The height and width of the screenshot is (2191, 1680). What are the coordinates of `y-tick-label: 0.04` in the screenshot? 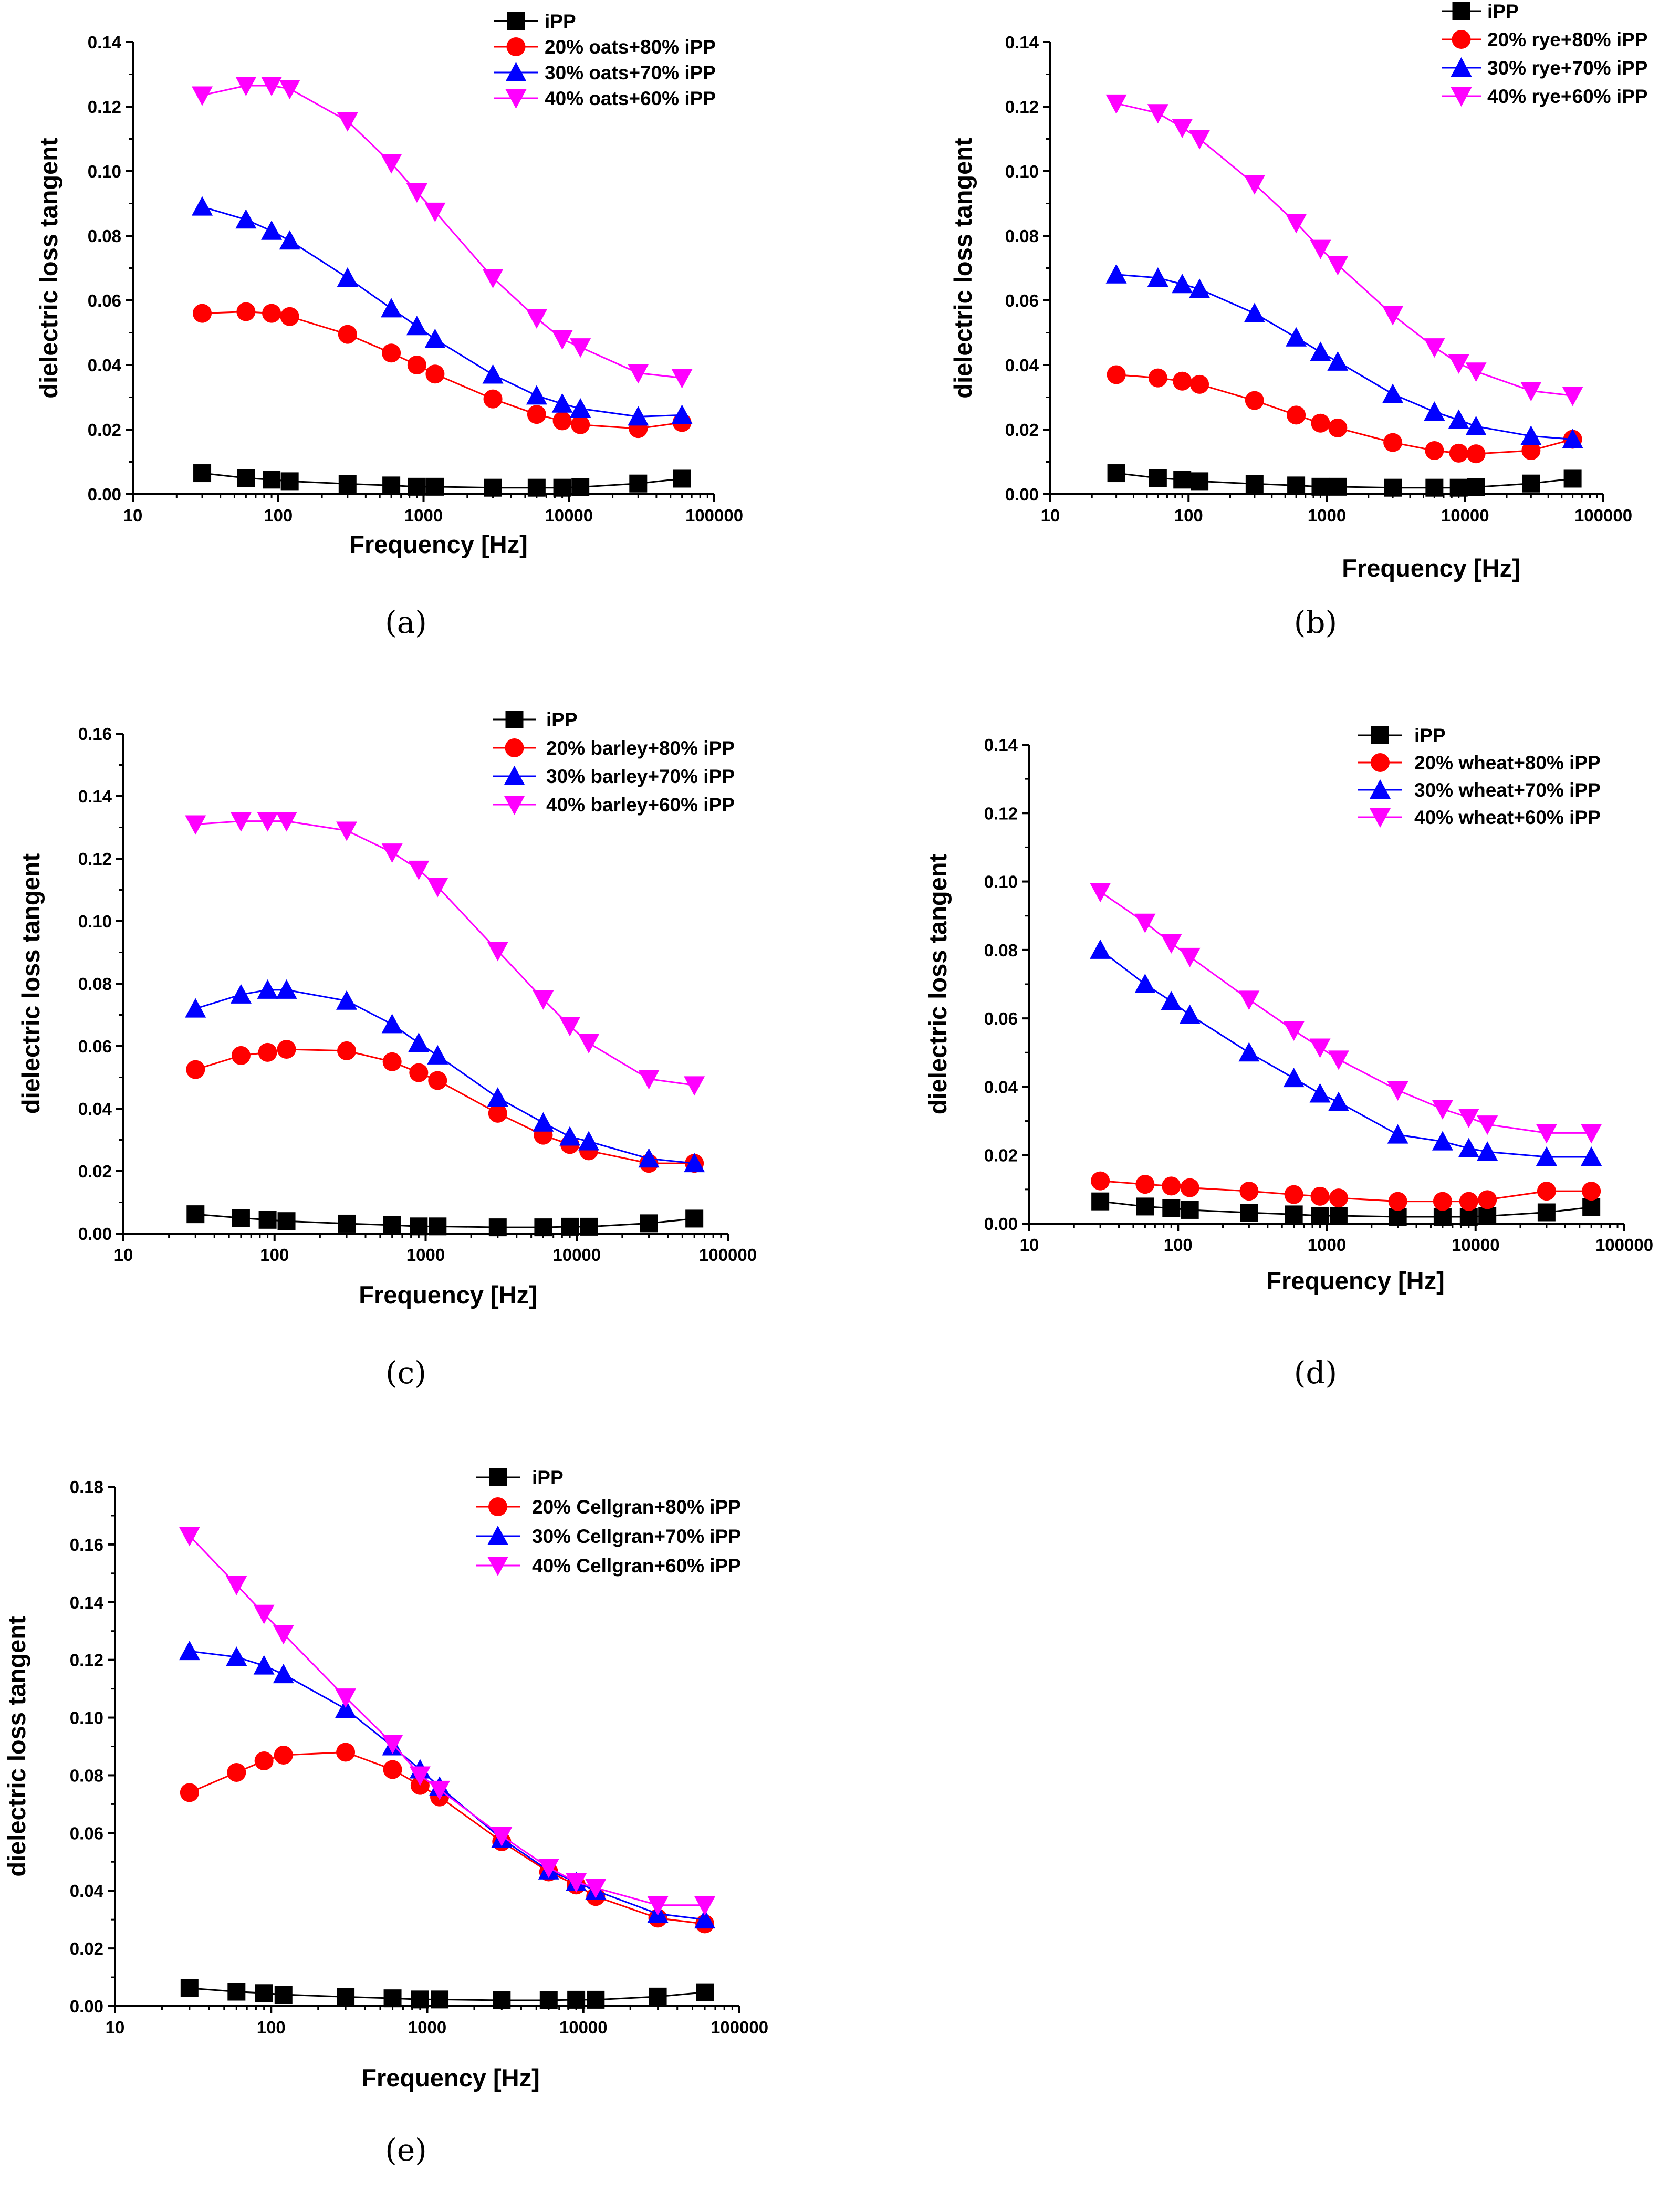 It's located at (1022, 366).